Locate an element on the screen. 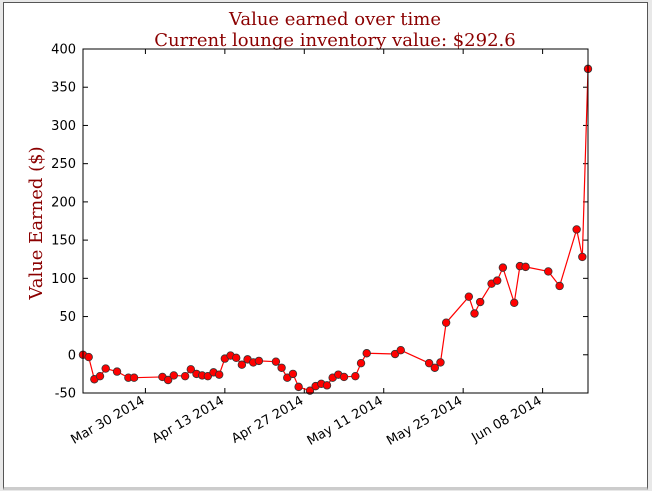 The height and width of the screenshot is (491, 652). y-tick-label: -50 is located at coordinates (65, 394).